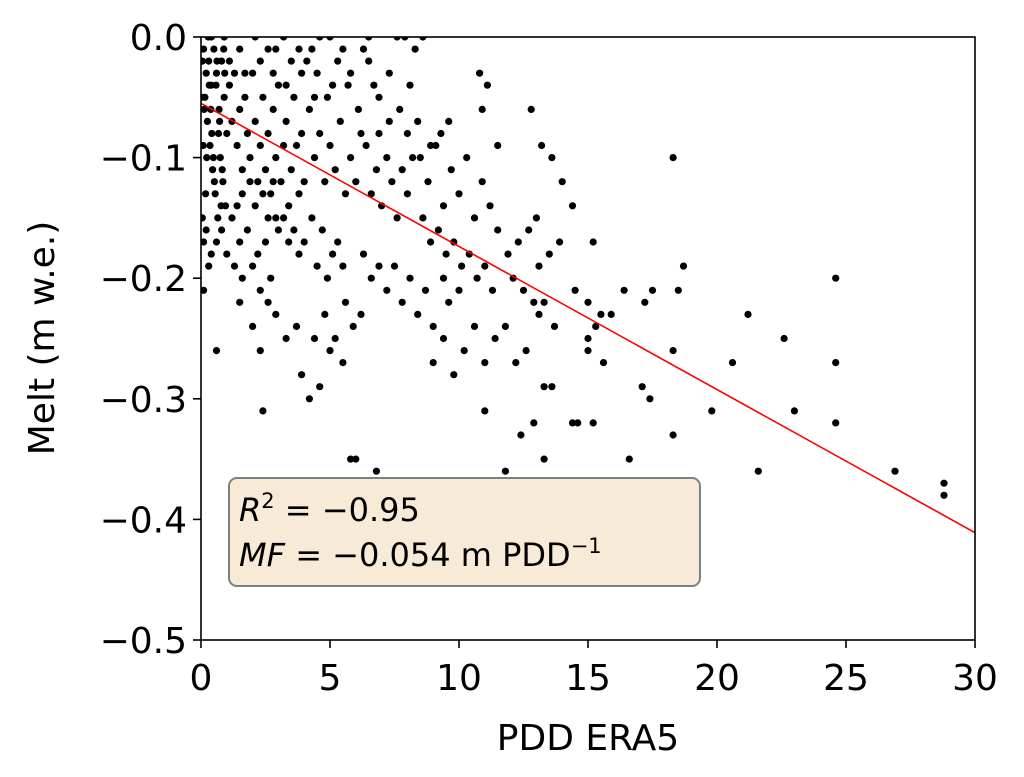 This screenshot has width=1024, height=777. I want to click on x-tick-label-2: 10, so click(459, 678).